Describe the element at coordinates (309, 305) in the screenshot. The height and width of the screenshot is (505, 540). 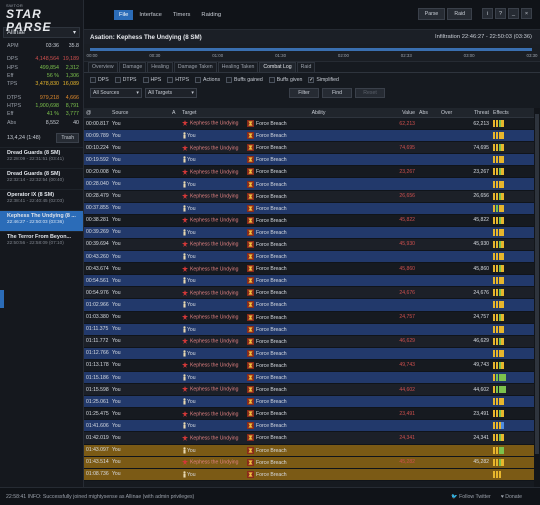
I see `table-row: 01:02.966 You You Force Breach` at that location.